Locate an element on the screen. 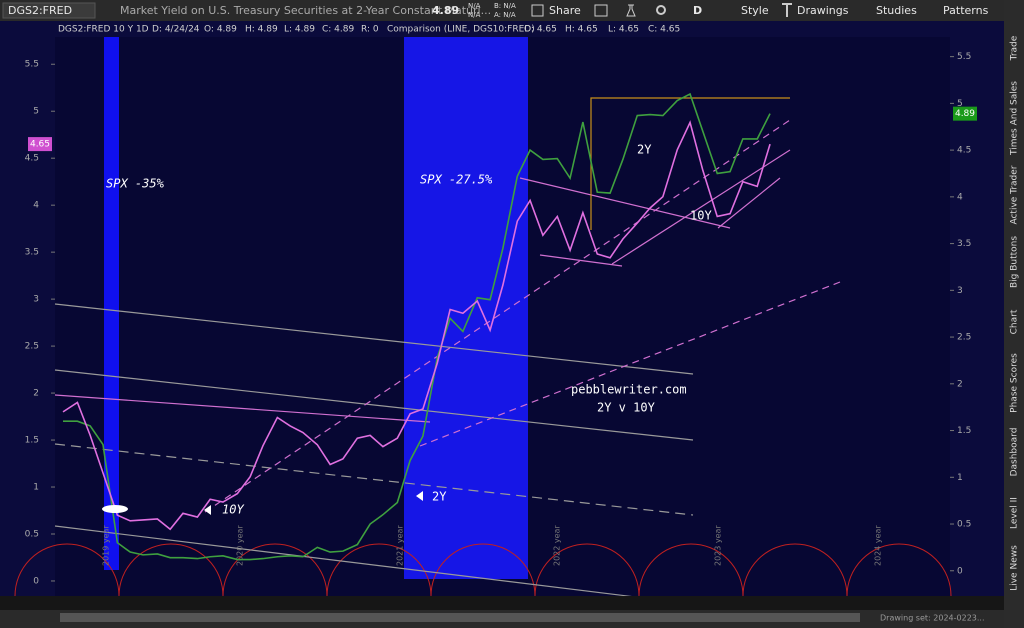  left-axis-area is located at coordinates (27, 308).